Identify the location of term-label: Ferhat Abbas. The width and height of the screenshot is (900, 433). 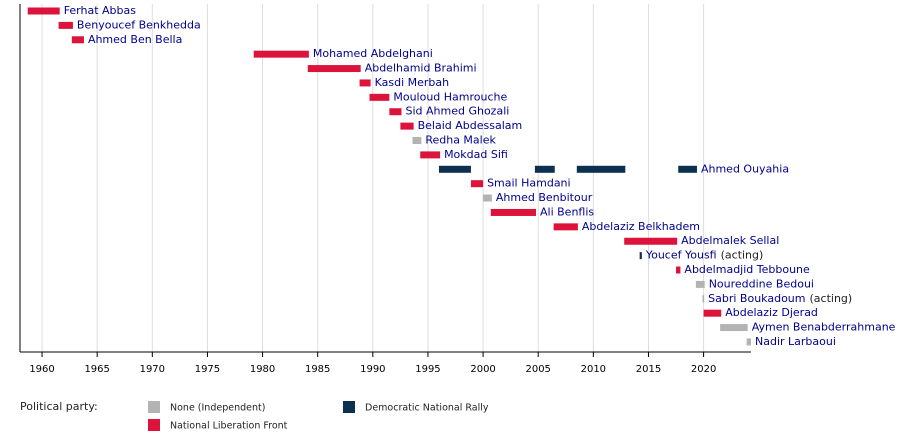
(100, 10).